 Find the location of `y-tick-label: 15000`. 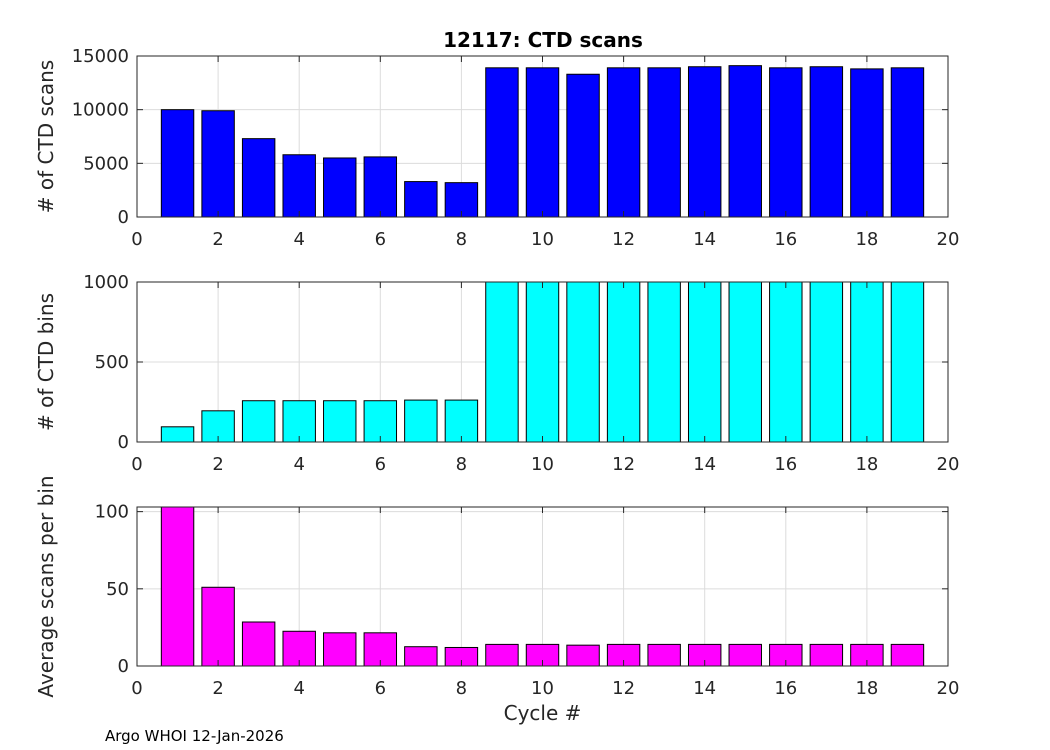

y-tick-label: 15000 is located at coordinates (100, 56).